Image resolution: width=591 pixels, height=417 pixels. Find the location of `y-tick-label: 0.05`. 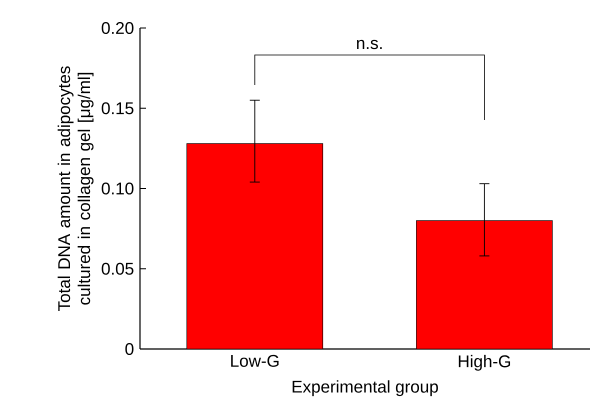

y-tick-label: 0.05 is located at coordinates (118, 268).